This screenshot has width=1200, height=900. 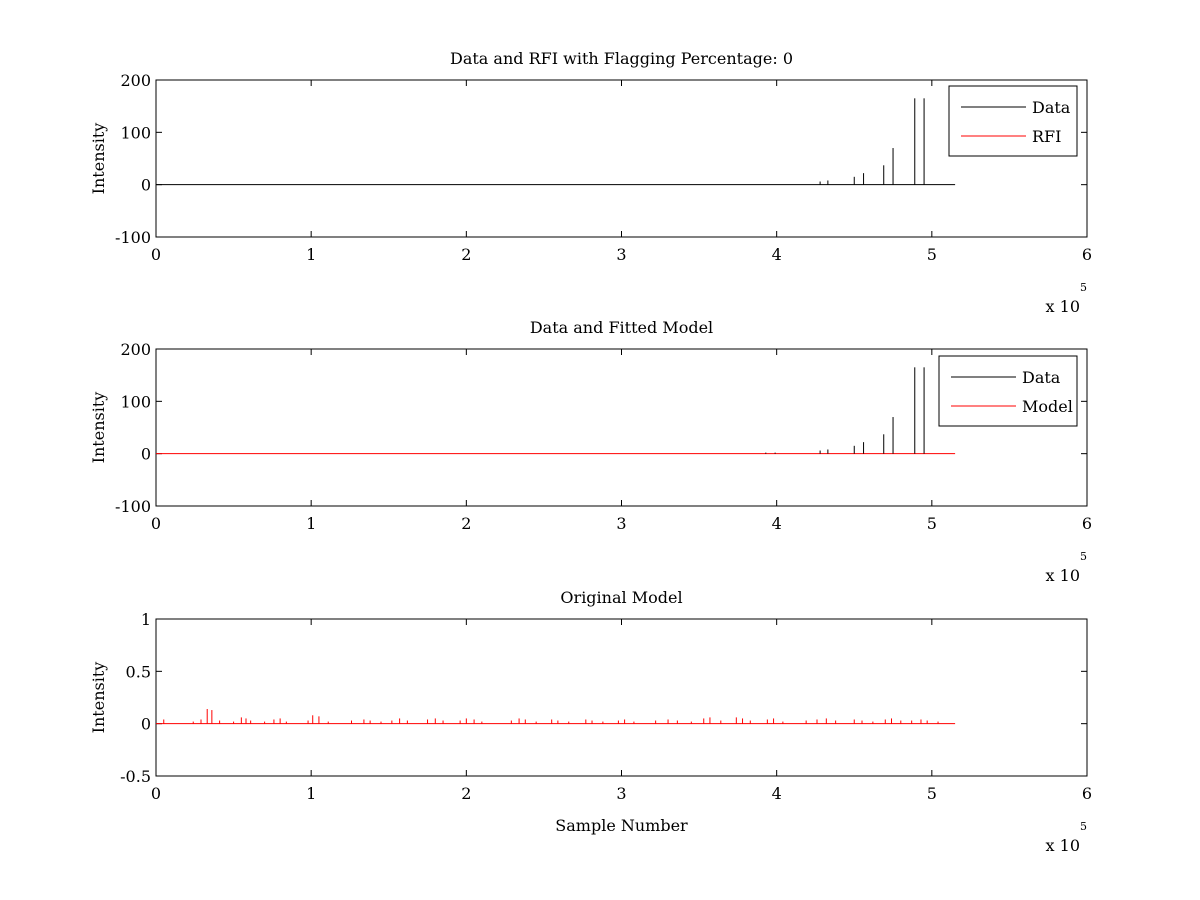 I want to click on legend-label: Model, so click(x=1047, y=406).